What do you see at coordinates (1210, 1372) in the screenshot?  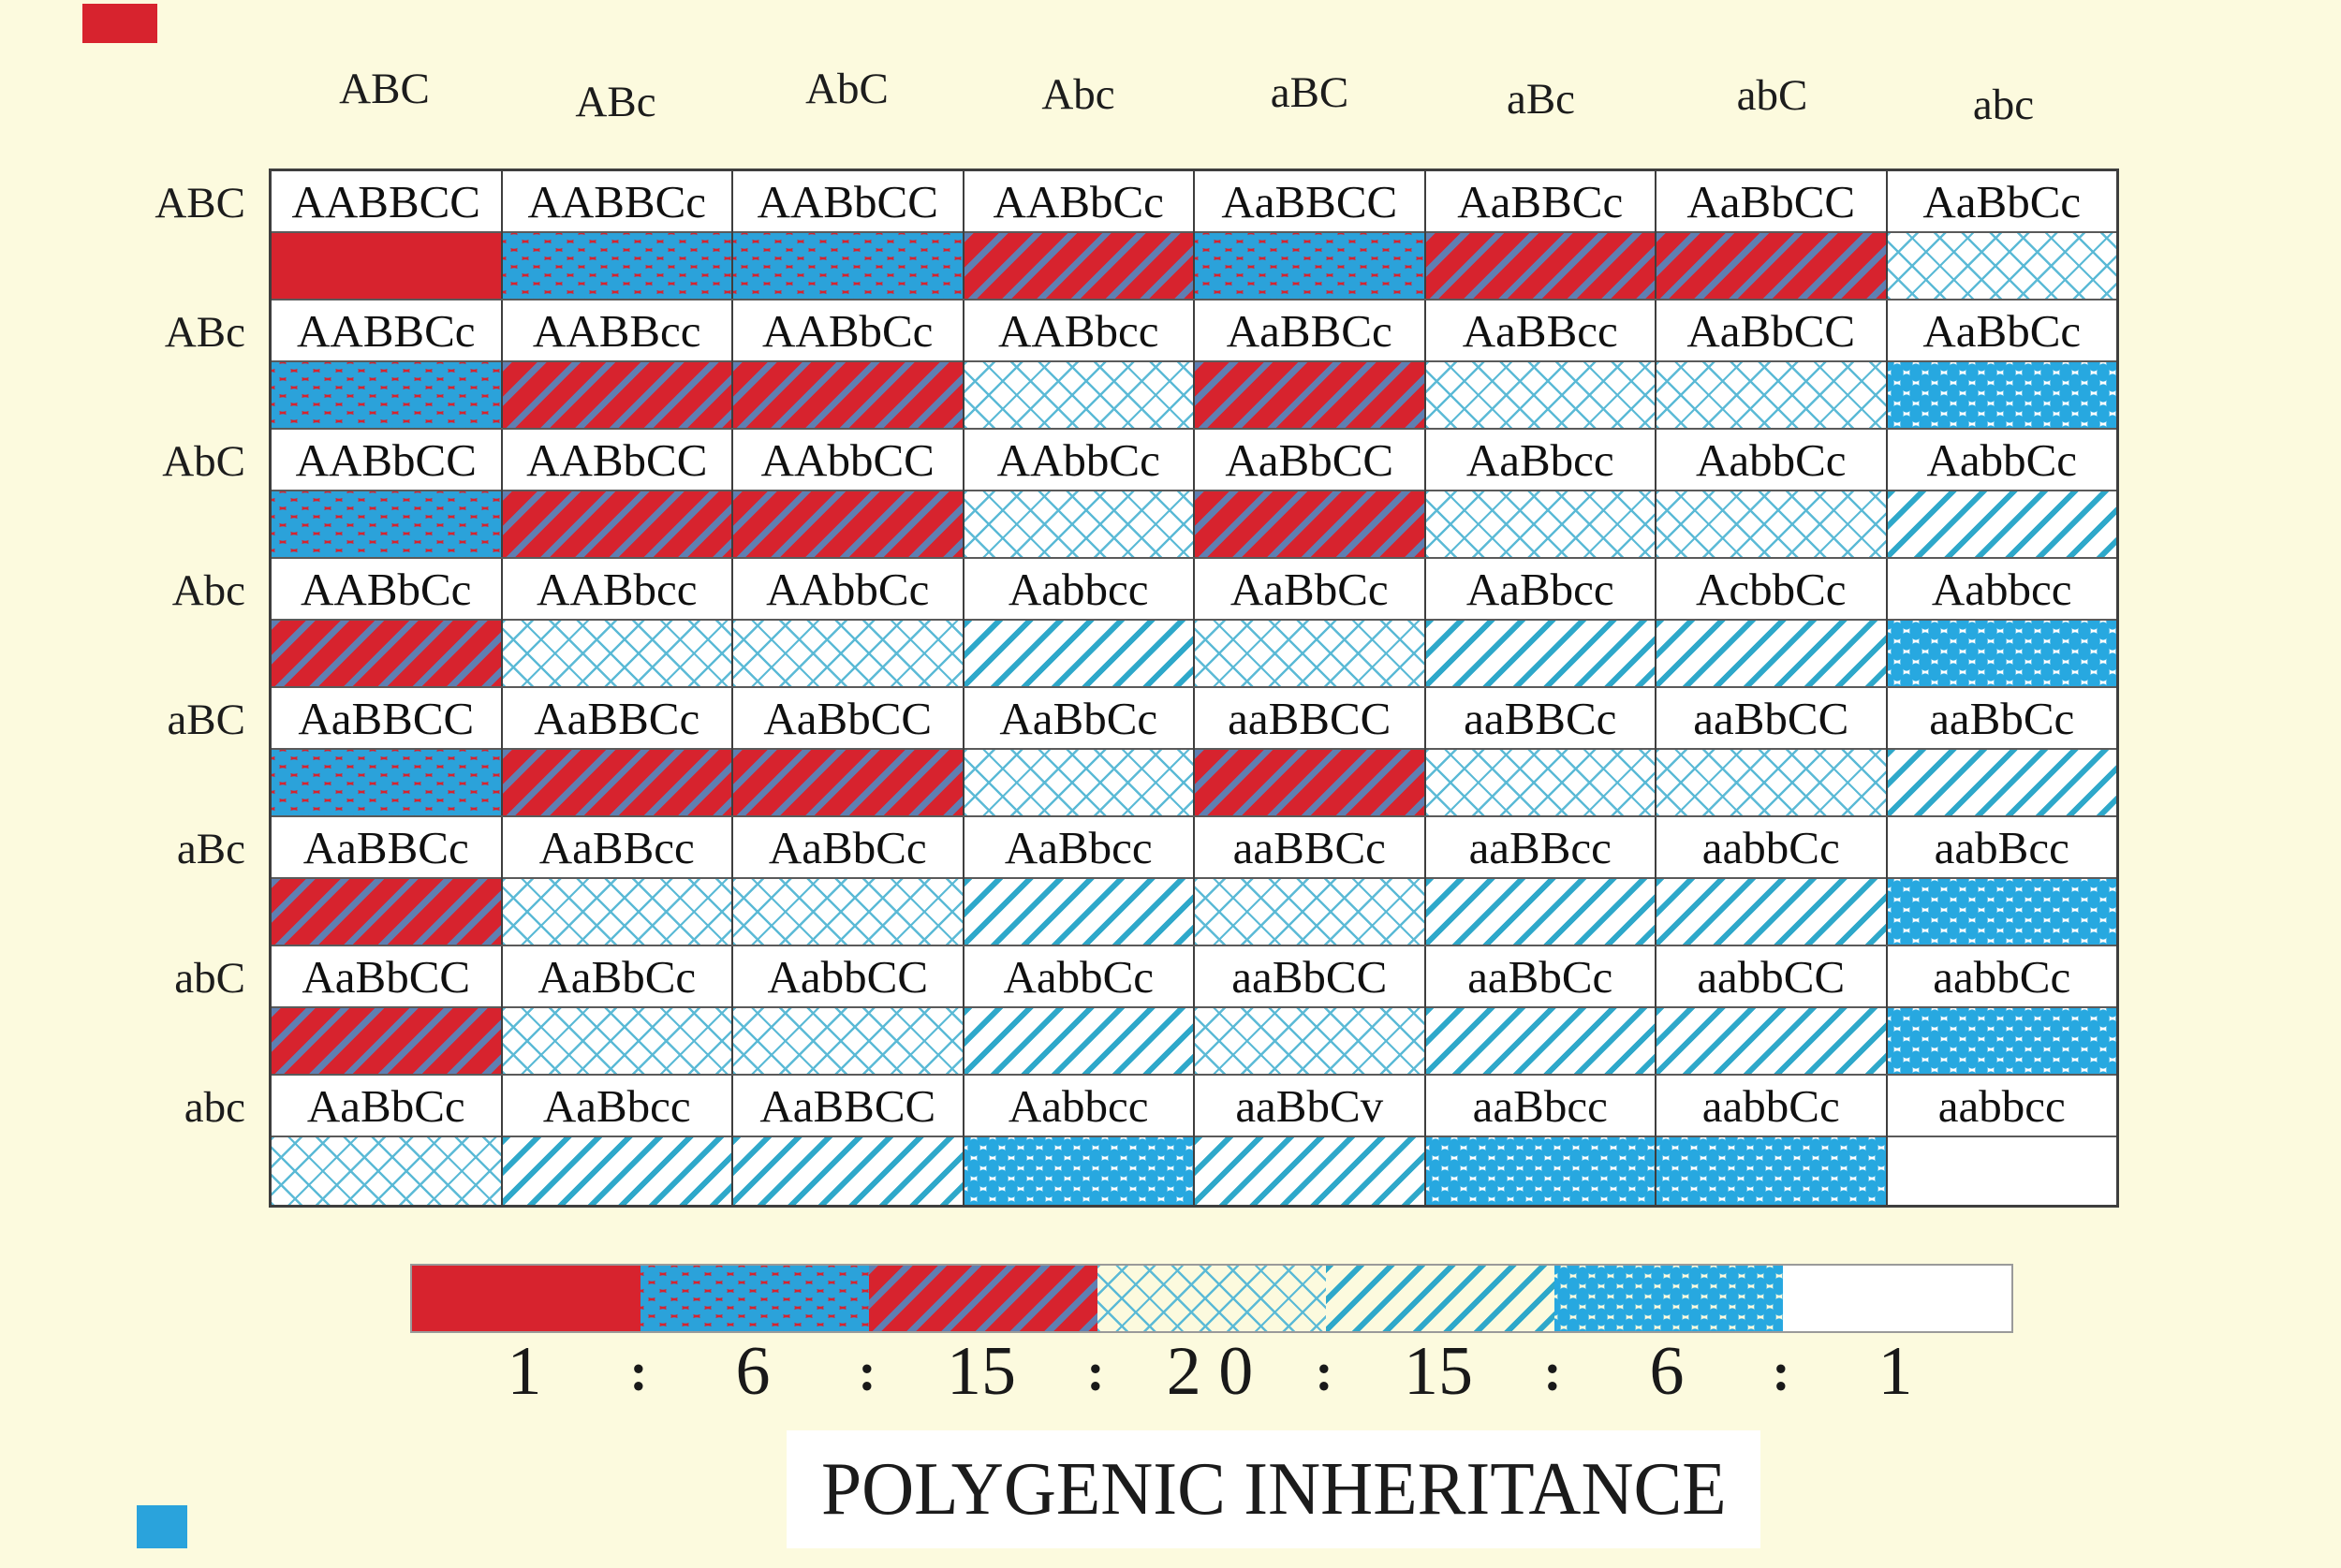 I see `ratio-line: 1: 6: 15: 2 0: 15: 6: 1` at bounding box center [1210, 1372].